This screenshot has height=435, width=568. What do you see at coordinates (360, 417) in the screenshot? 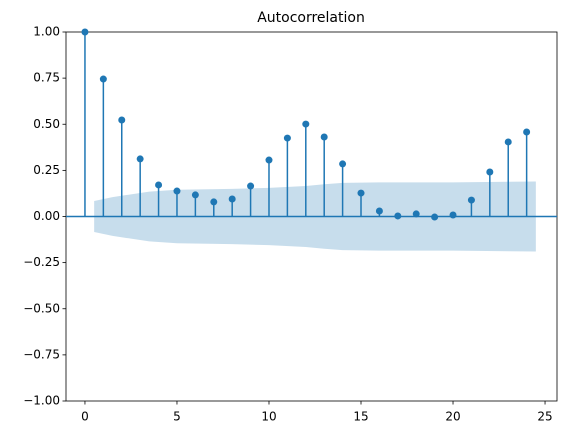
I see `x-tick-label: 15` at bounding box center [360, 417].